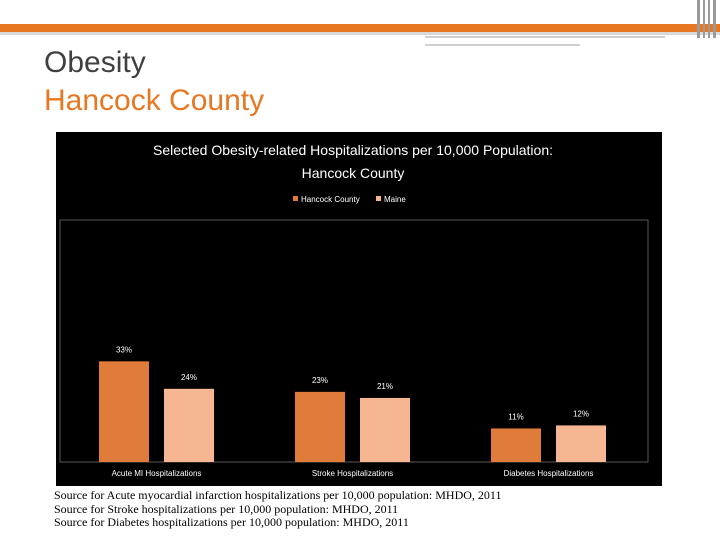 Image resolution: width=720 pixels, height=540 pixels. I want to click on category-label-diabetes-hospitalizations: Diabetes Hospitalizations, so click(549, 473).